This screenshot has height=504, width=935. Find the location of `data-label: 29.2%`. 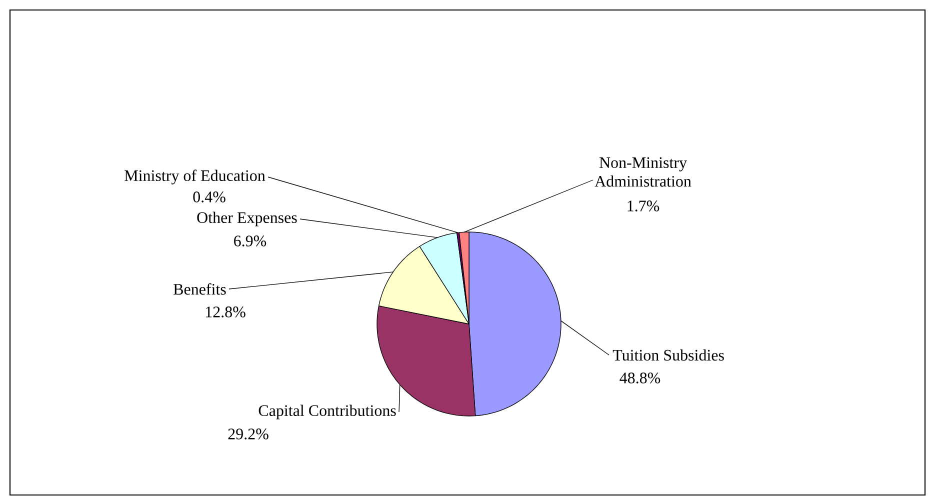

data-label: 29.2% is located at coordinates (248, 434).